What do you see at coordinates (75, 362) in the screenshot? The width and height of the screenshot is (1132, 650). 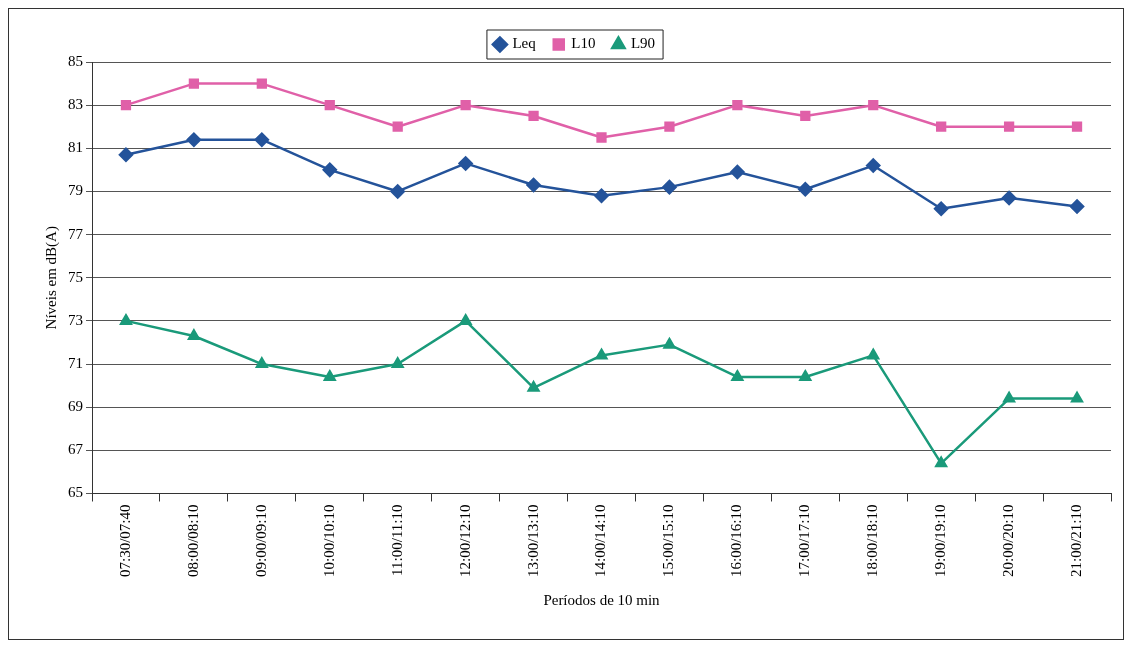 I see `y-tick-label: 71` at bounding box center [75, 362].